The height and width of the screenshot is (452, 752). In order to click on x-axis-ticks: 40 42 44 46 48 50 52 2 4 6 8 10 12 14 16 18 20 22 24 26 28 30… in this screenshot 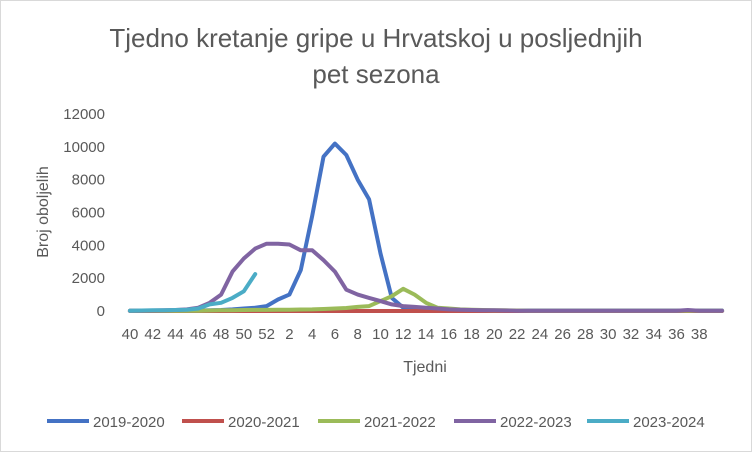, I will do `click(415, 334)`.